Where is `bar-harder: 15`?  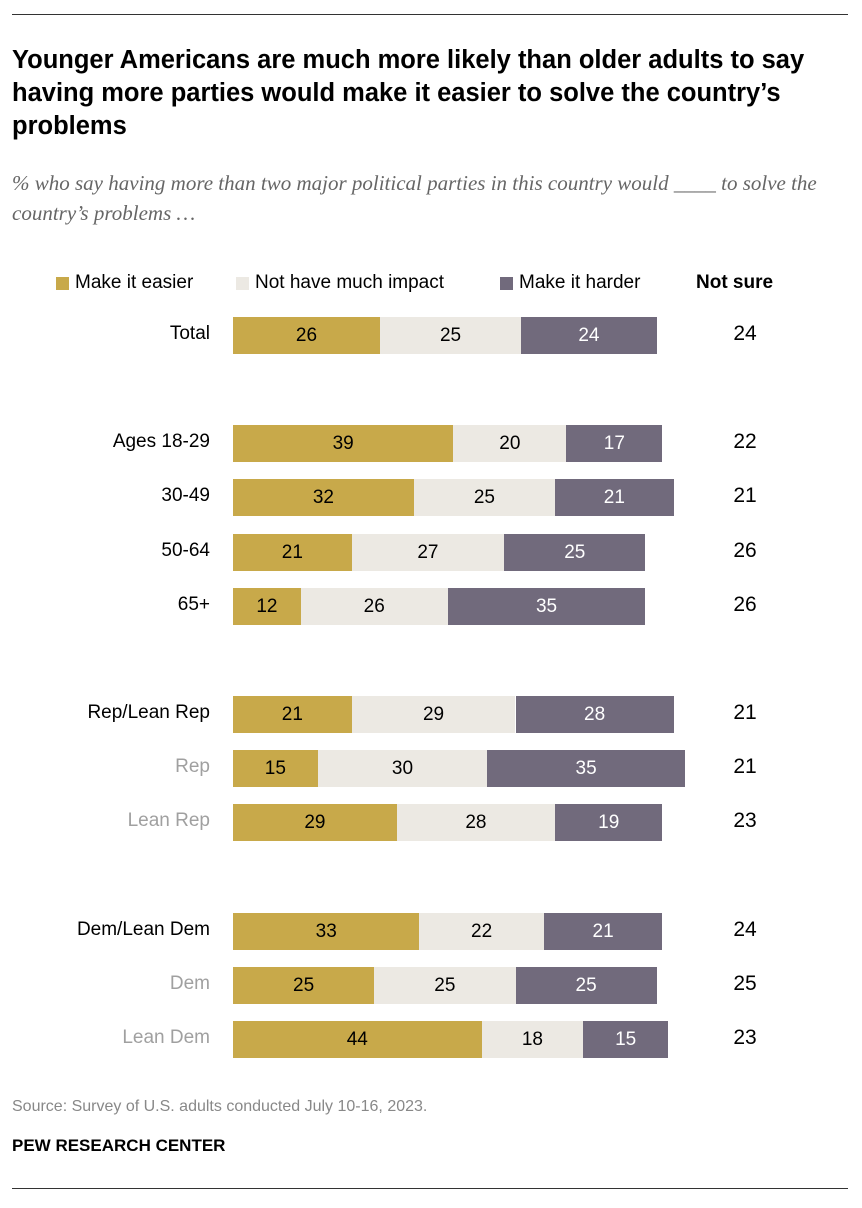
bar-harder: 15 is located at coordinates (626, 1039).